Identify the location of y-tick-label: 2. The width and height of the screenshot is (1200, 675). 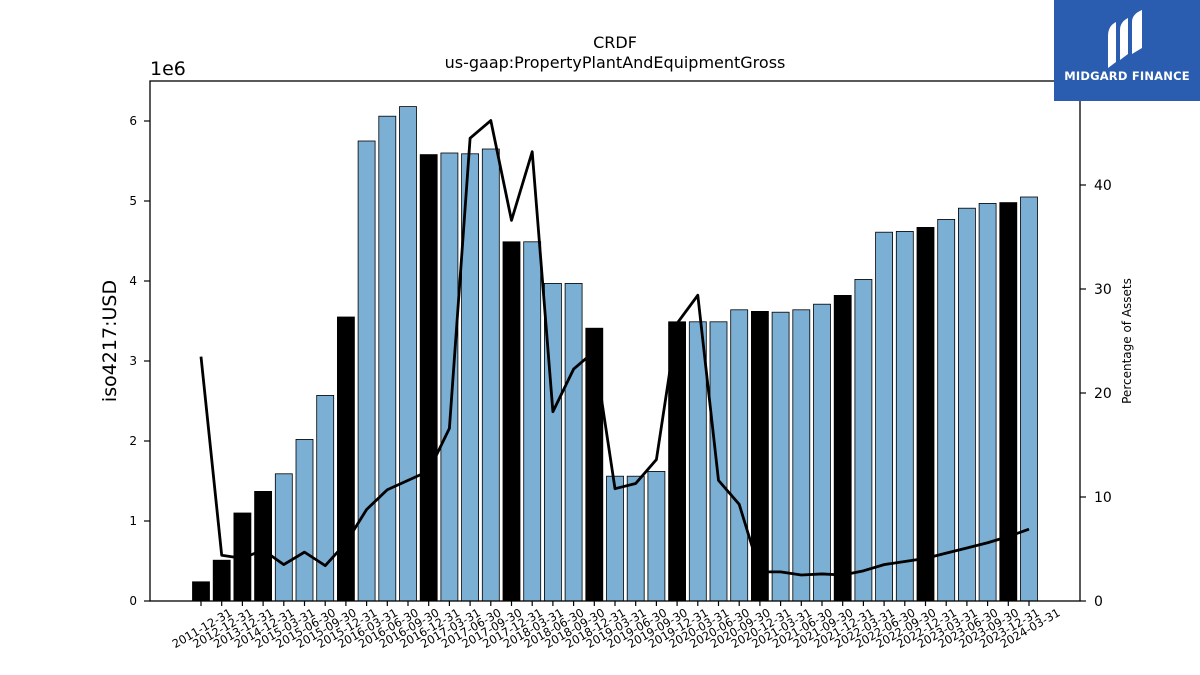
(133, 441).